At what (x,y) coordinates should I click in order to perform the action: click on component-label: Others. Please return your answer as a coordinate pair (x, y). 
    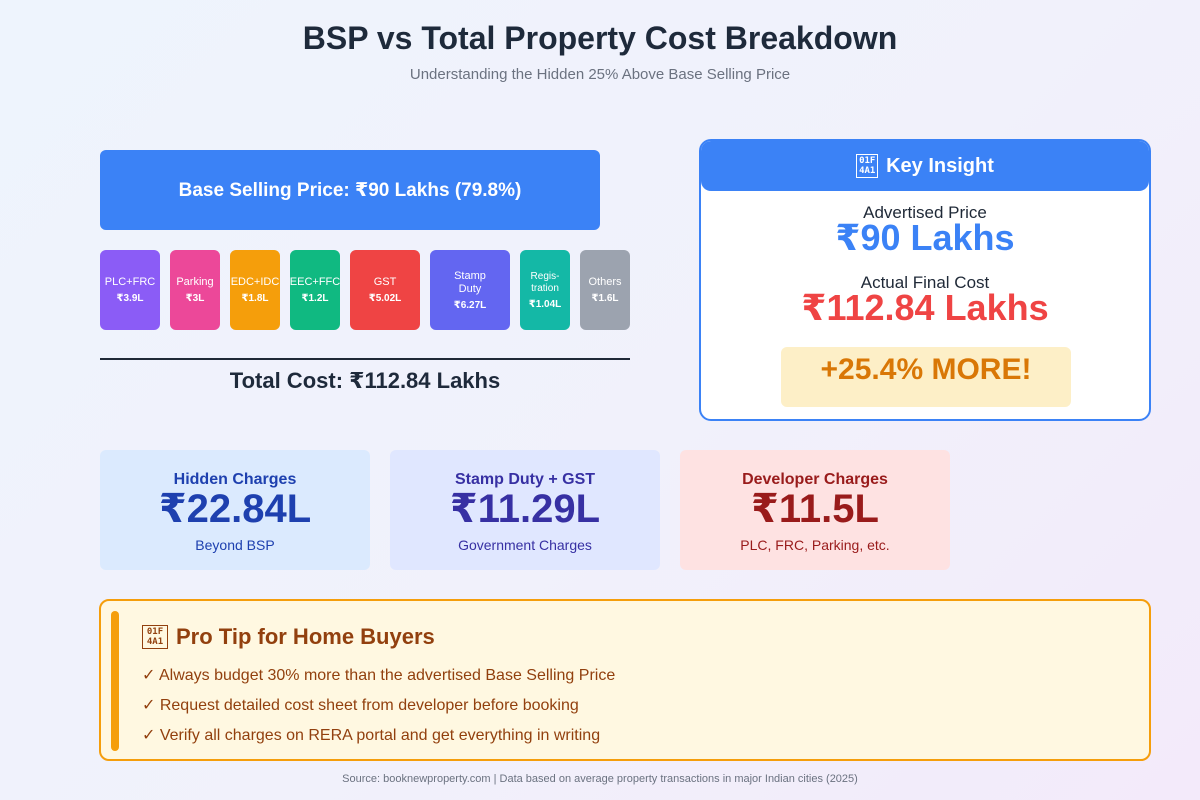
    Looking at the image, I should click on (605, 282).